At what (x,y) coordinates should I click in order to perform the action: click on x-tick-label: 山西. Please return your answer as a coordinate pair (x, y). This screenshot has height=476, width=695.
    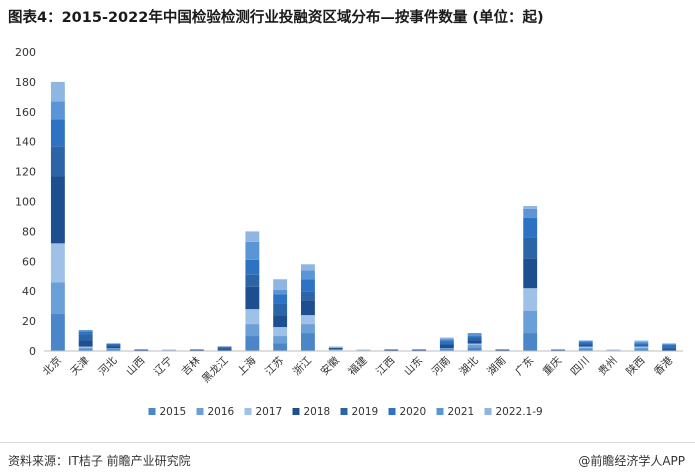
    Looking at the image, I should click on (135, 366).